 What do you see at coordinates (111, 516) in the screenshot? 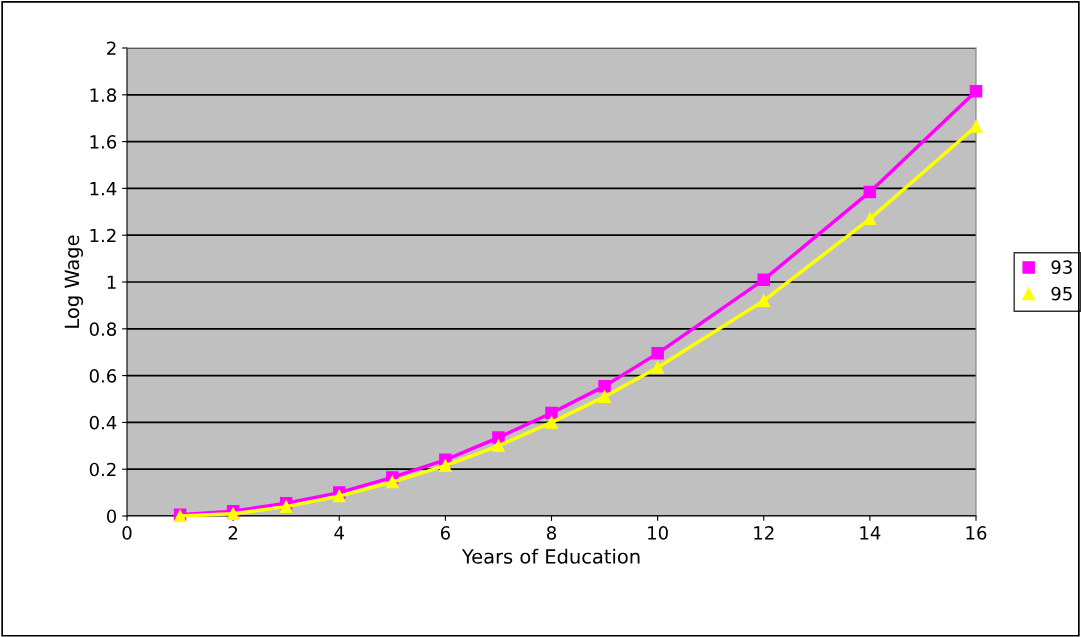
I see `y-tick-label: 0` at bounding box center [111, 516].